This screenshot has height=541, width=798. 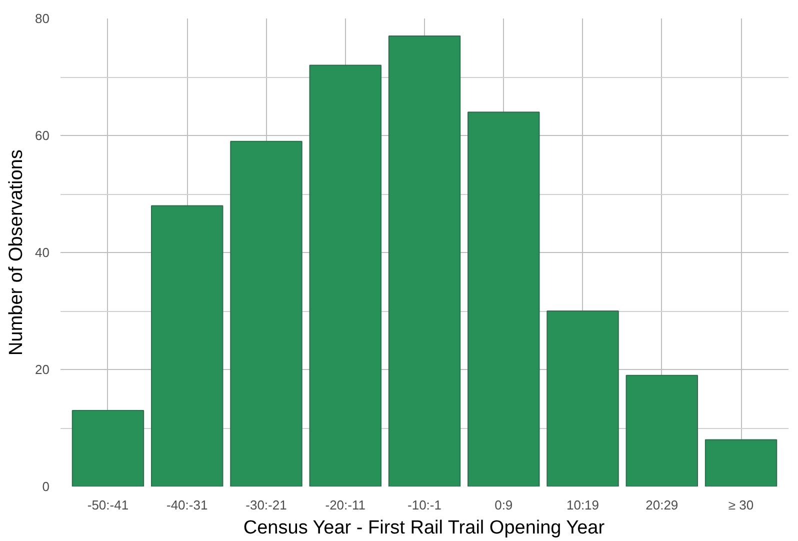 I want to click on y-tick-label: 0, so click(x=46, y=486).